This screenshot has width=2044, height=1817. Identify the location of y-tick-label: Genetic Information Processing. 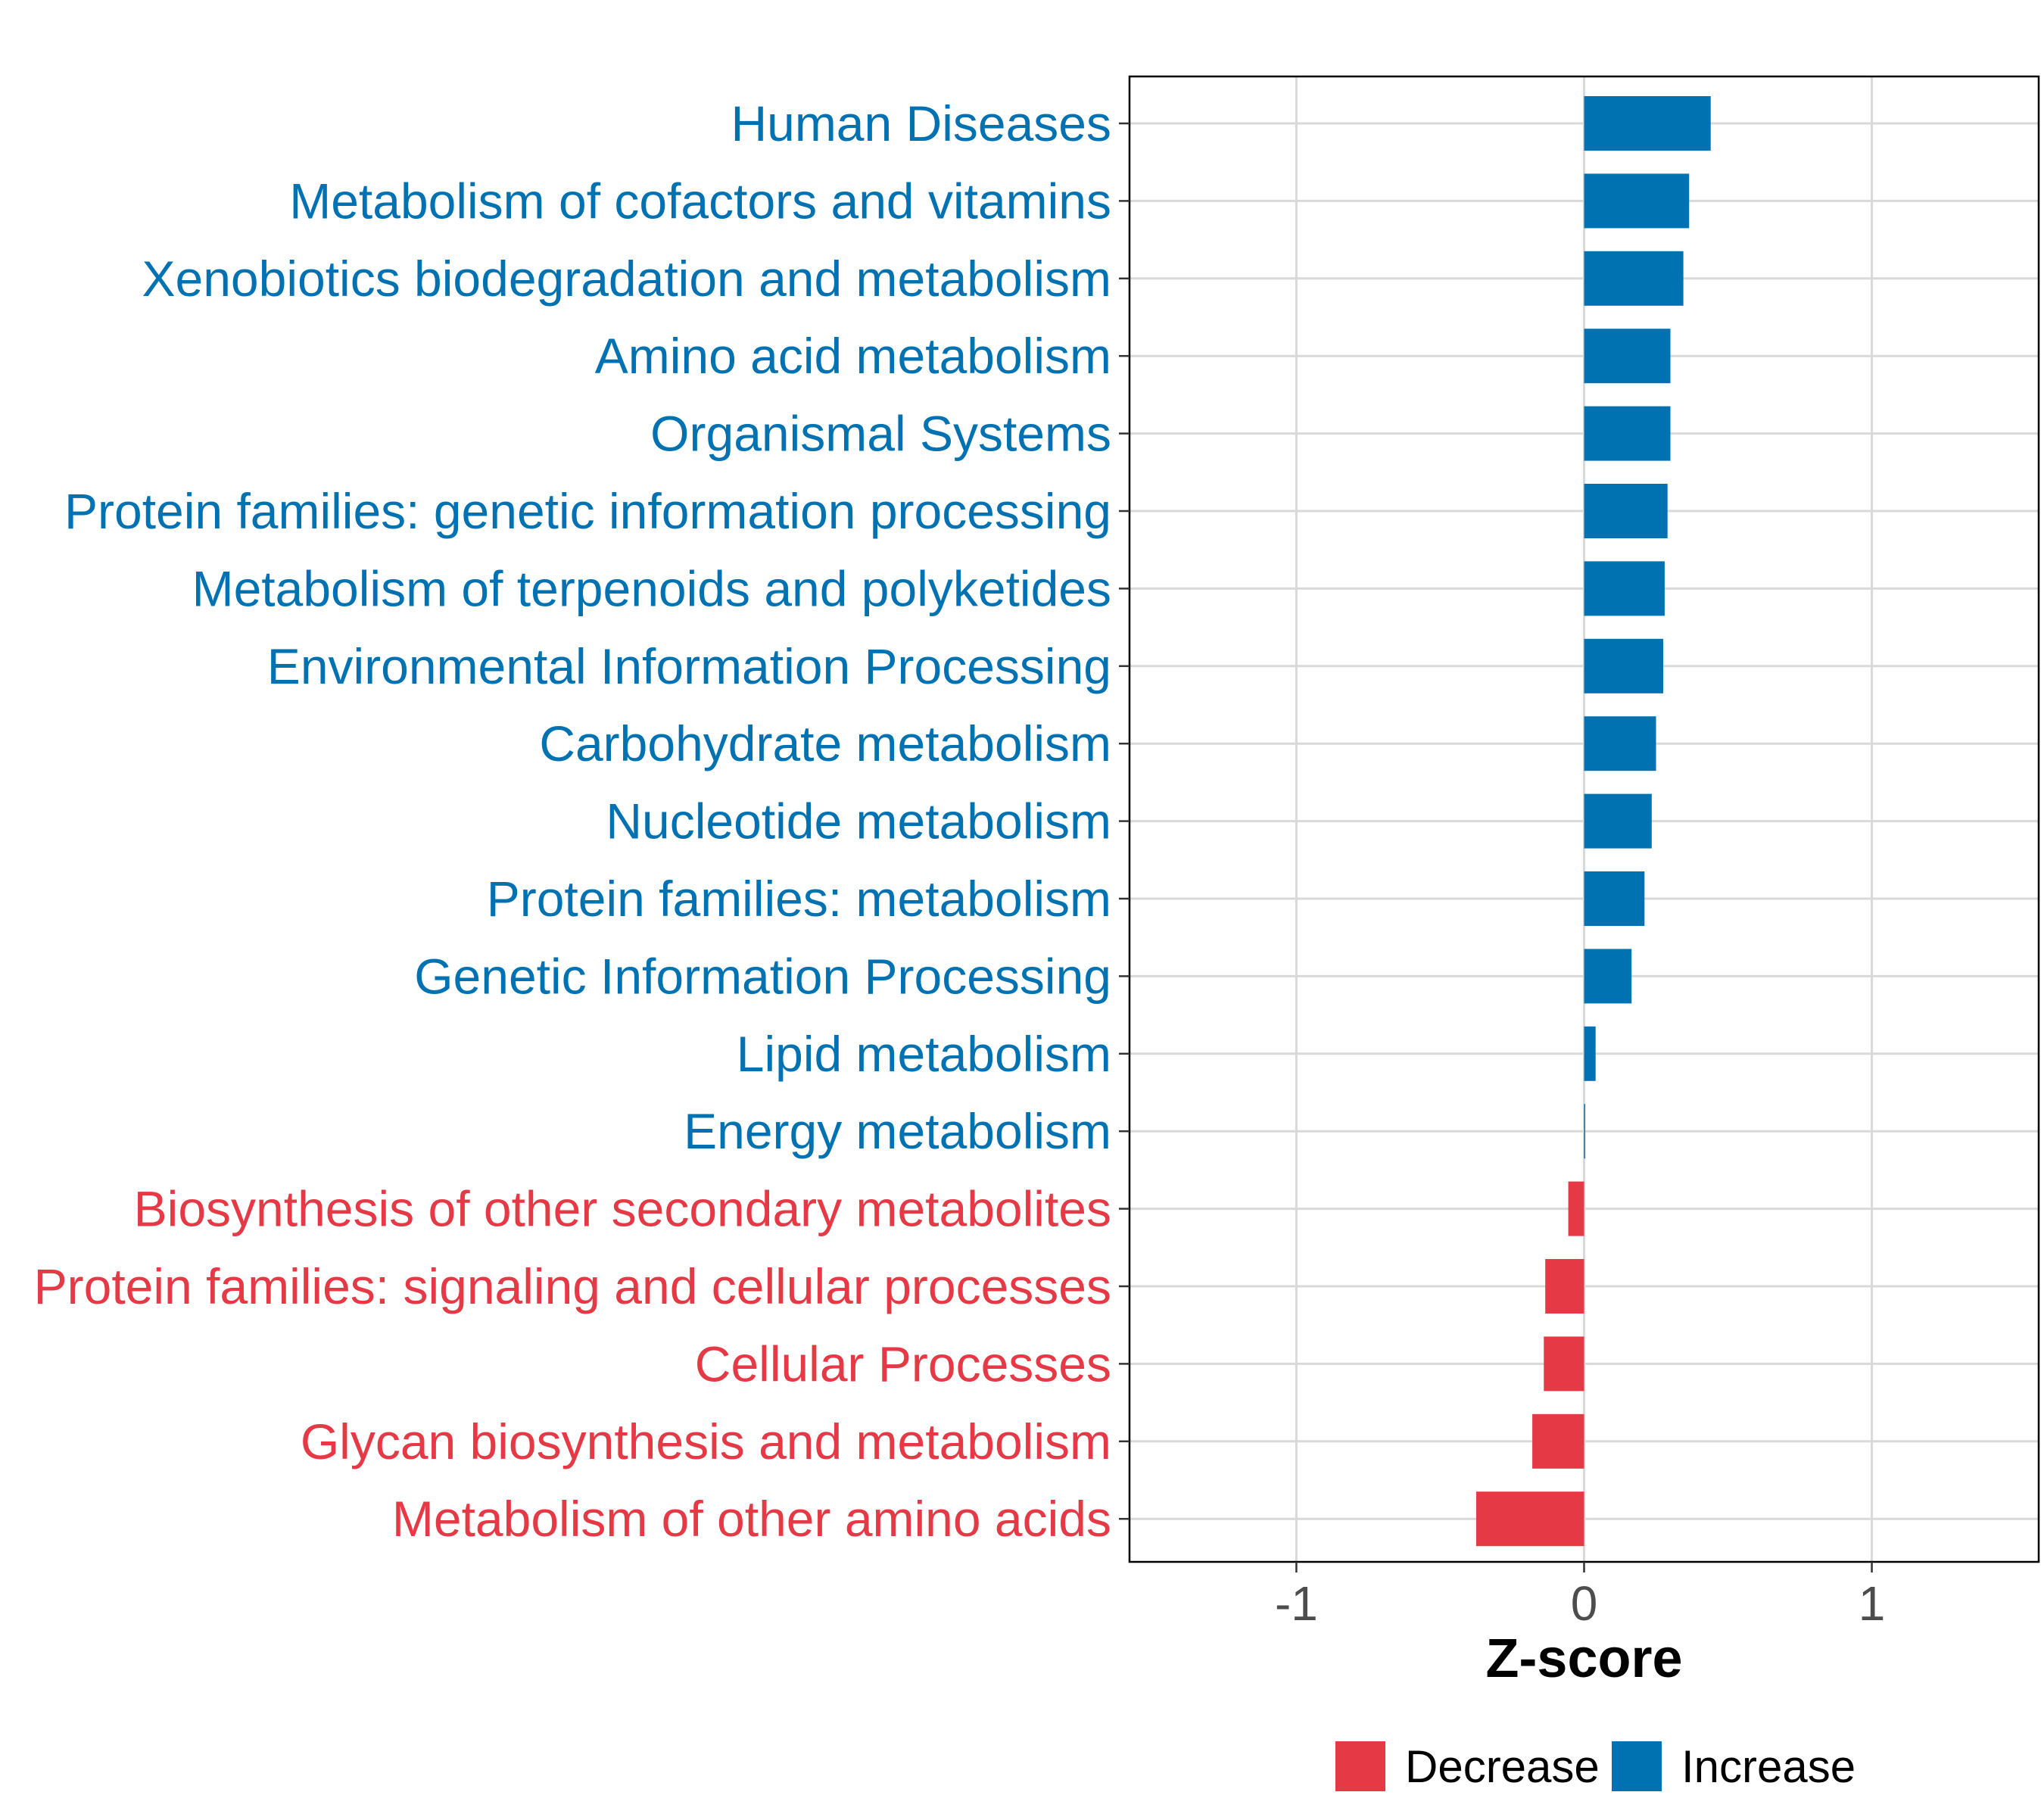
(762, 976).